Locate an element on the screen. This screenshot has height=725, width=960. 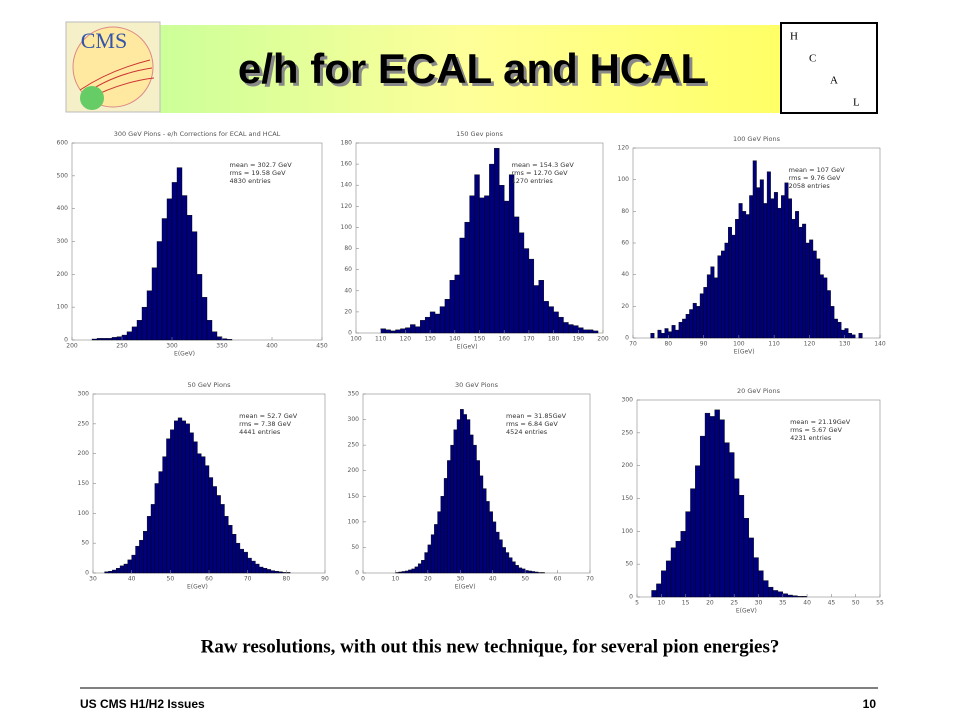
y-tick-label: 50 is located at coordinates (355, 547).